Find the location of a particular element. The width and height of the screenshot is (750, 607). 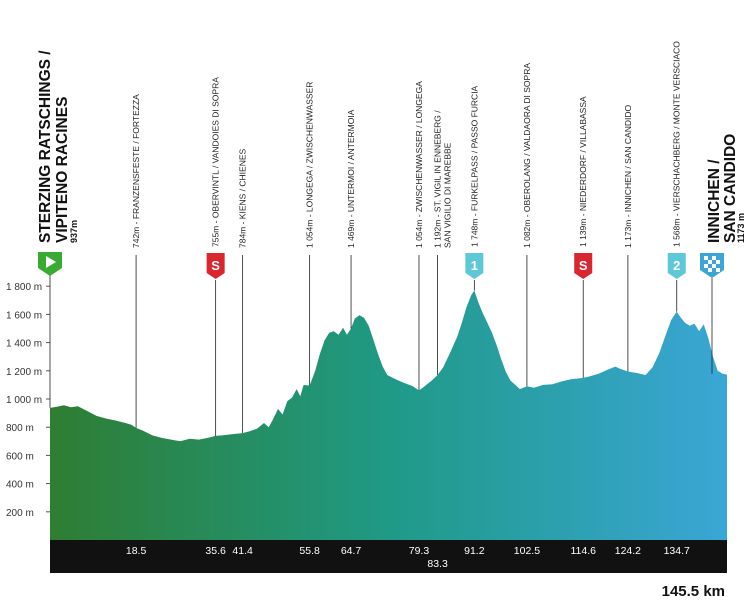

km-label: 35.6 is located at coordinates (215, 551).